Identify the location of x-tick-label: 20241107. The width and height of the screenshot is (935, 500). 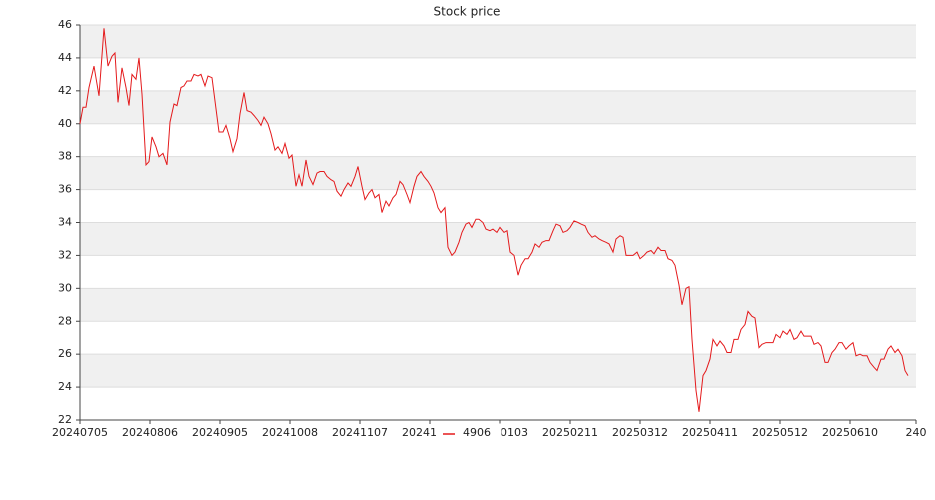
(360, 432).